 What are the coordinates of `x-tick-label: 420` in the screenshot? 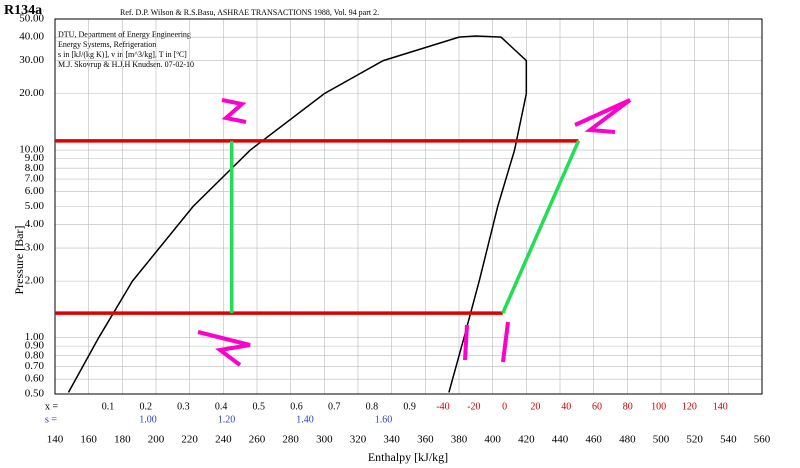 It's located at (526, 440).